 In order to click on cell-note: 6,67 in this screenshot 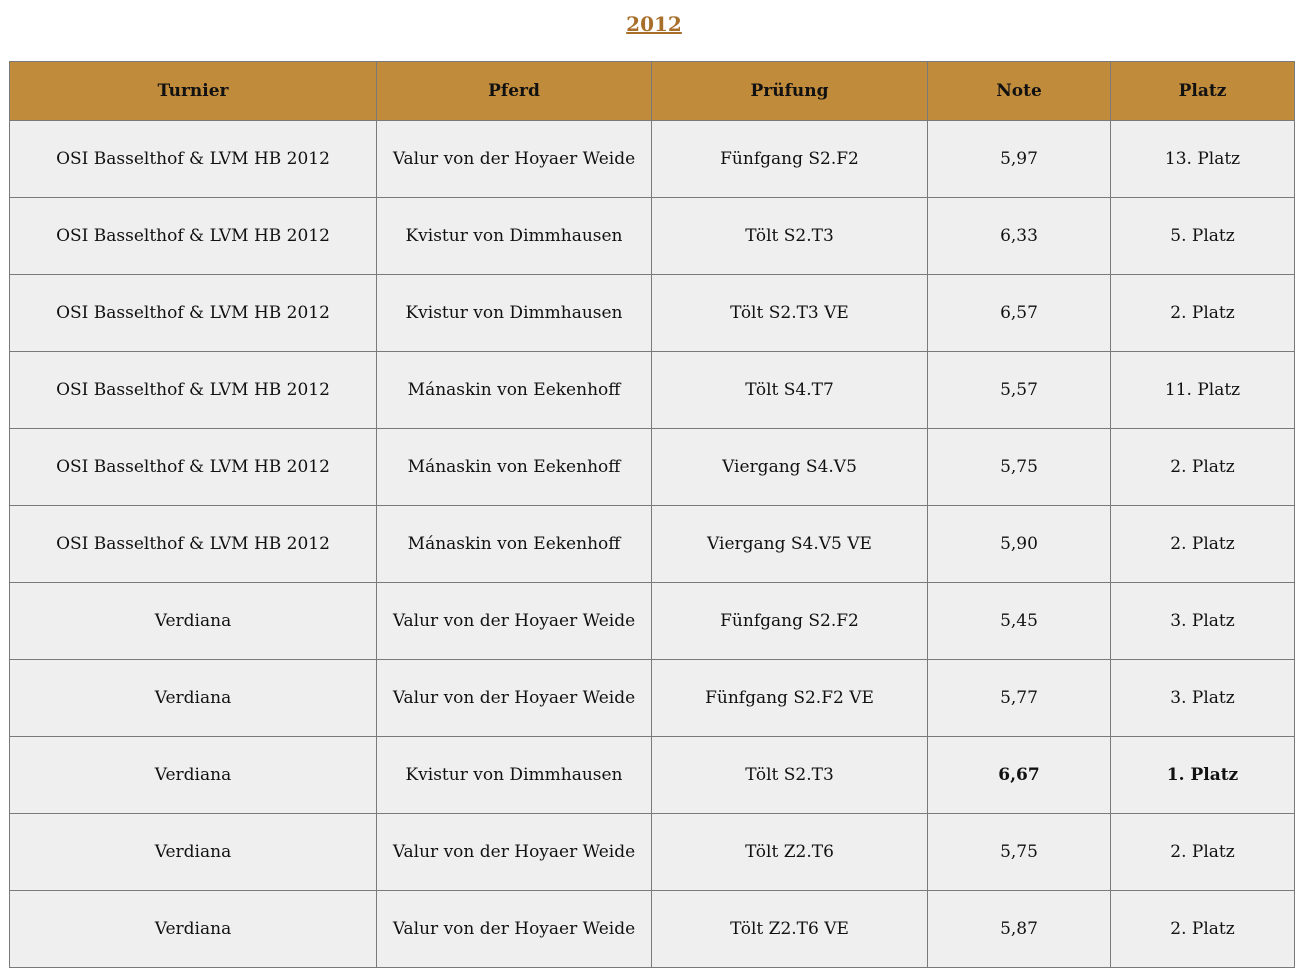, I will do `click(1019, 775)`.